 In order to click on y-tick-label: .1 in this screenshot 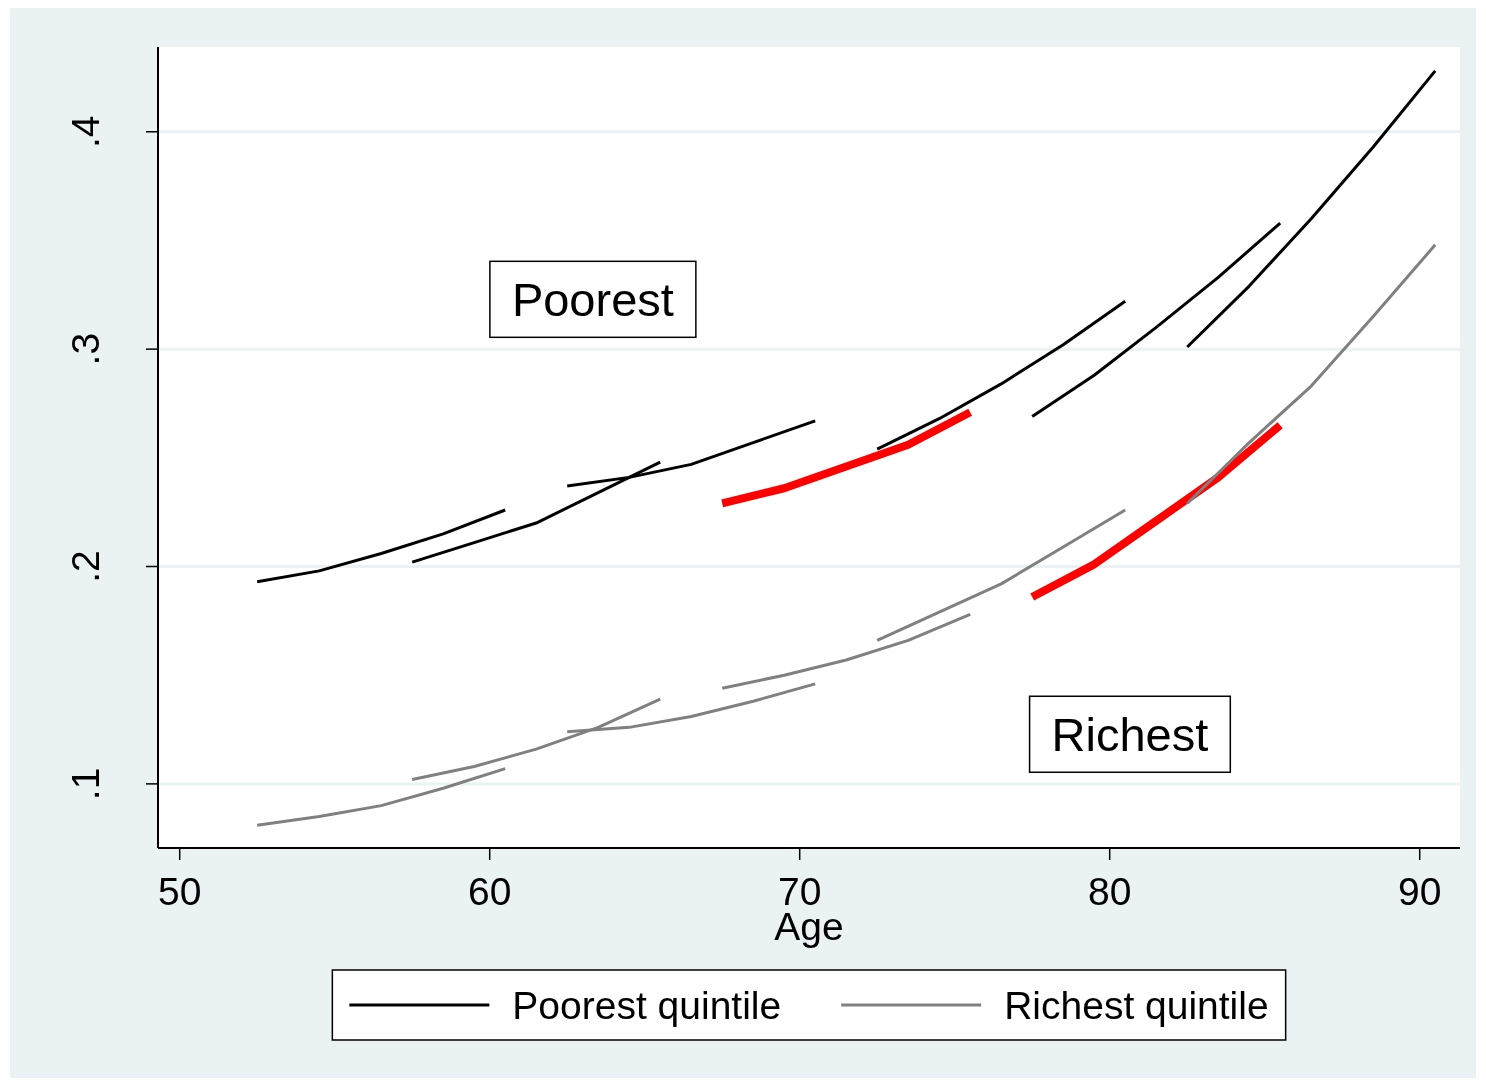, I will do `click(85, 784)`.